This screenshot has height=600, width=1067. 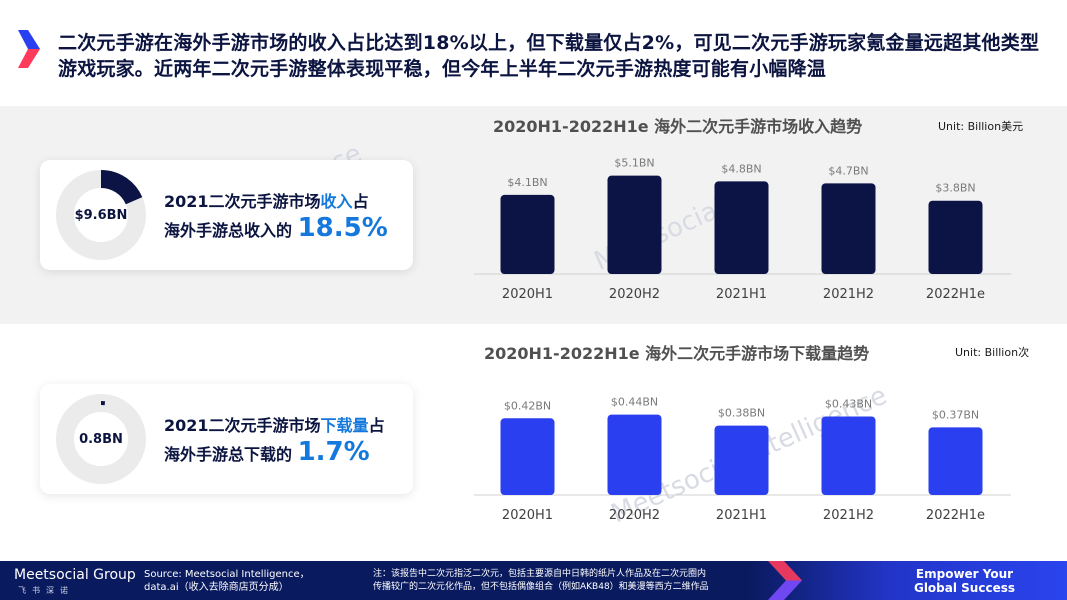 What do you see at coordinates (677, 353) in the screenshot?
I see `download-chart-title: 2020H1-2022H1e 海外二次元手游市场下载量趋势` at bounding box center [677, 353].